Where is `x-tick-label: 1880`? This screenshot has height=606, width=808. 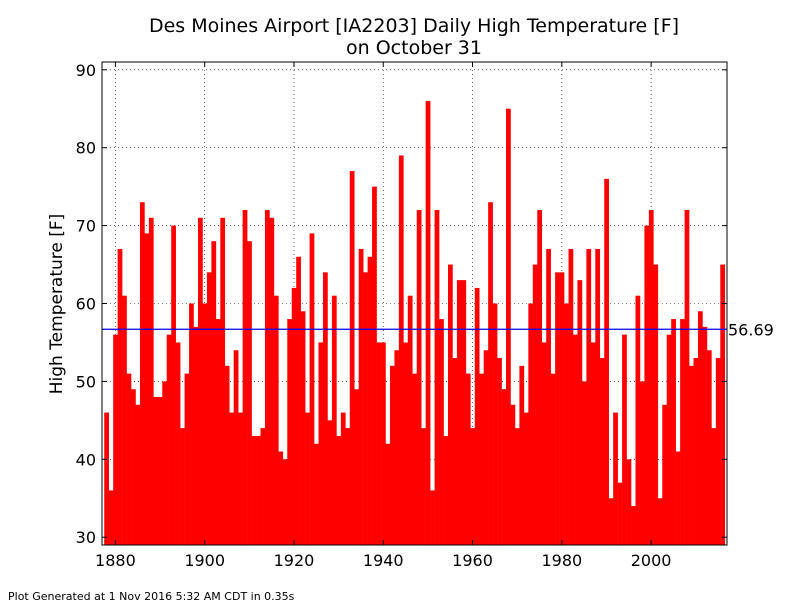
x-tick-label: 1880 is located at coordinates (115, 560).